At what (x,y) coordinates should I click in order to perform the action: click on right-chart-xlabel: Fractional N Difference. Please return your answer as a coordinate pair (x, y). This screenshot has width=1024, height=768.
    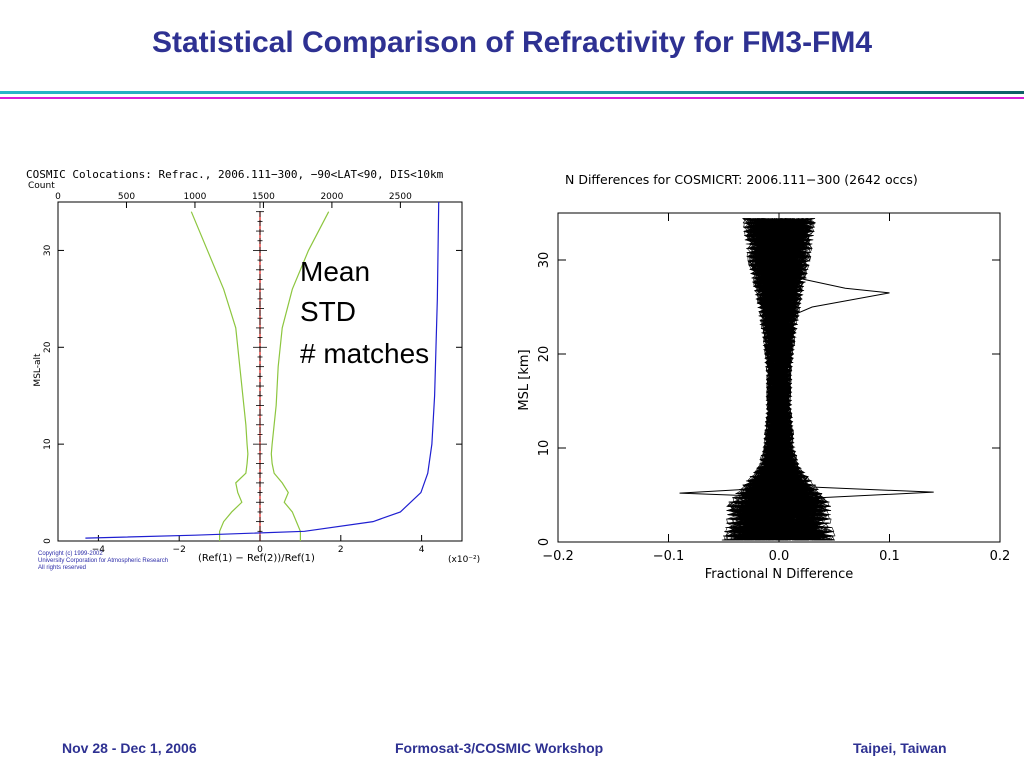
    Looking at the image, I should click on (779, 574).